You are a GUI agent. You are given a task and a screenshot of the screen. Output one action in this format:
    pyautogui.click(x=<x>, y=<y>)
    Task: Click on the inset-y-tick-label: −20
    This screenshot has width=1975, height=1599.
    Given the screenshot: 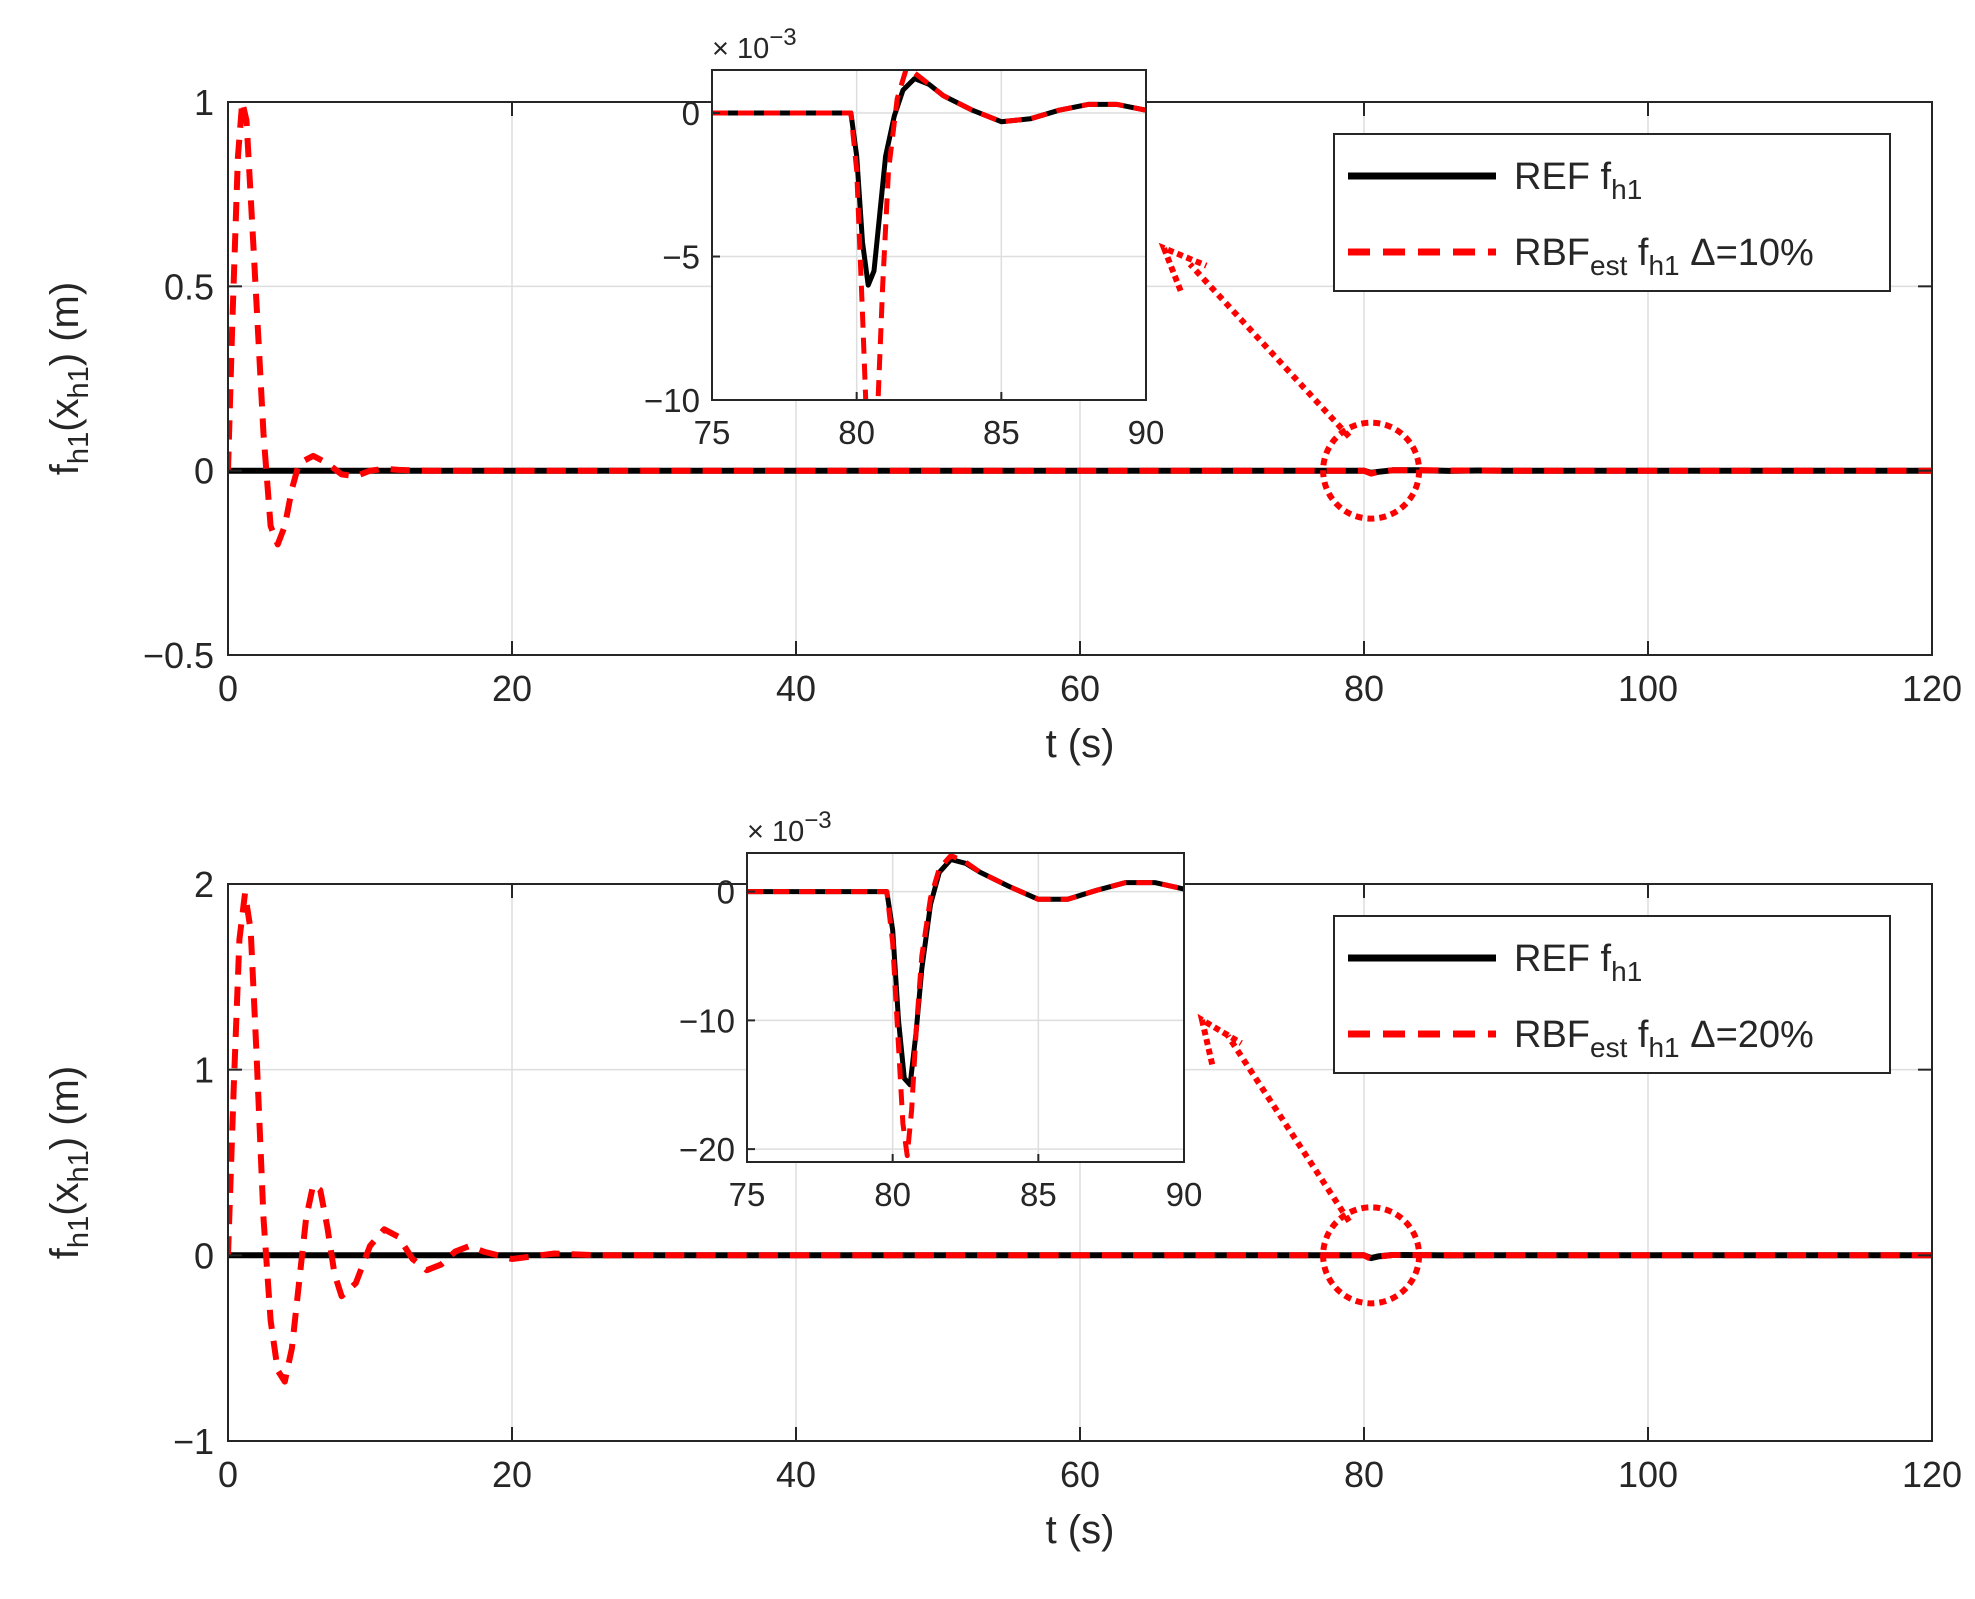 What is the action you would take?
    pyautogui.click(x=707, y=1149)
    